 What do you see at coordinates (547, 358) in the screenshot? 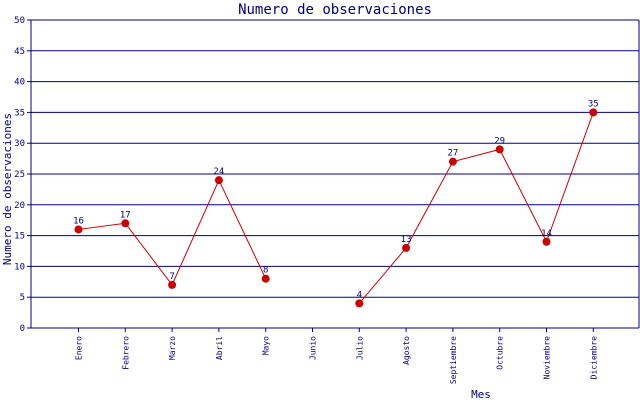
I see `x-tick-label: Noviembre` at bounding box center [547, 358].